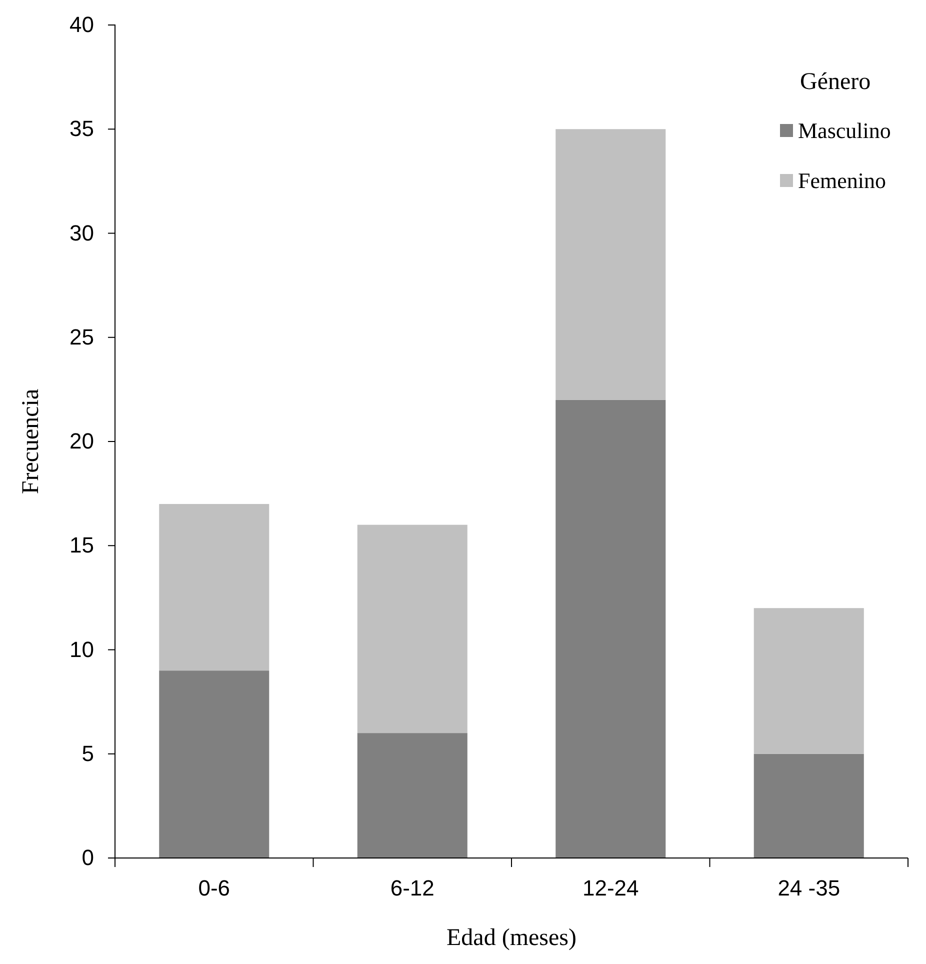 This screenshot has height=964, width=926. What do you see at coordinates (82, 337) in the screenshot?
I see `y-tick-label: 25` at bounding box center [82, 337].